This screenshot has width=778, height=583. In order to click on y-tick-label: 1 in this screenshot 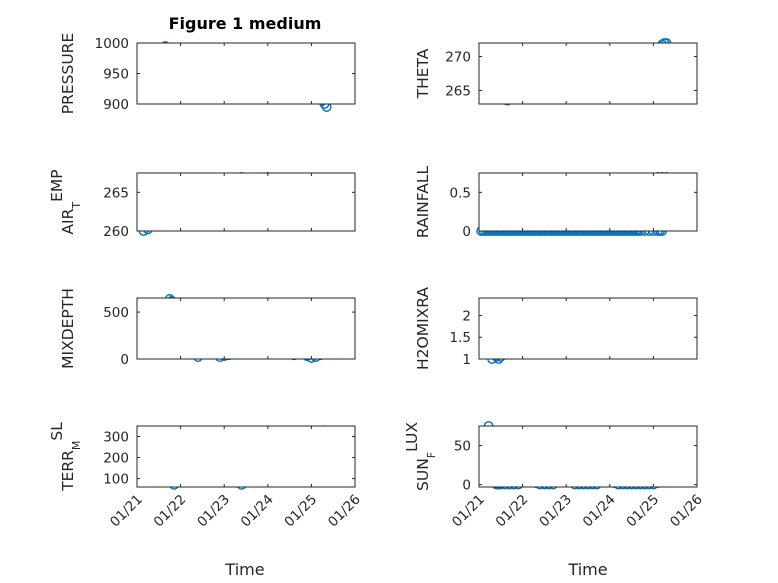, I will do `click(466, 360)`.